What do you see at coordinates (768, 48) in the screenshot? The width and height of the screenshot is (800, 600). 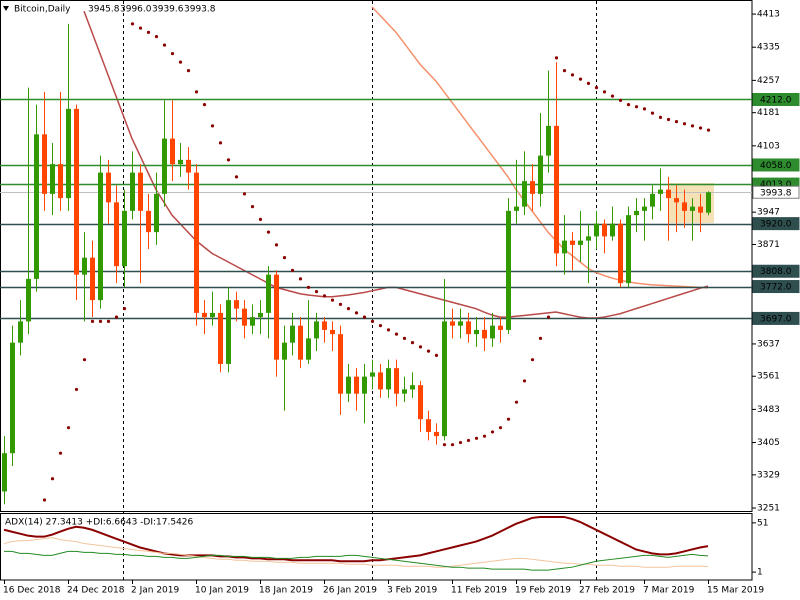 I see `y-tick-label: 4335` at bounding box center [768, 48].